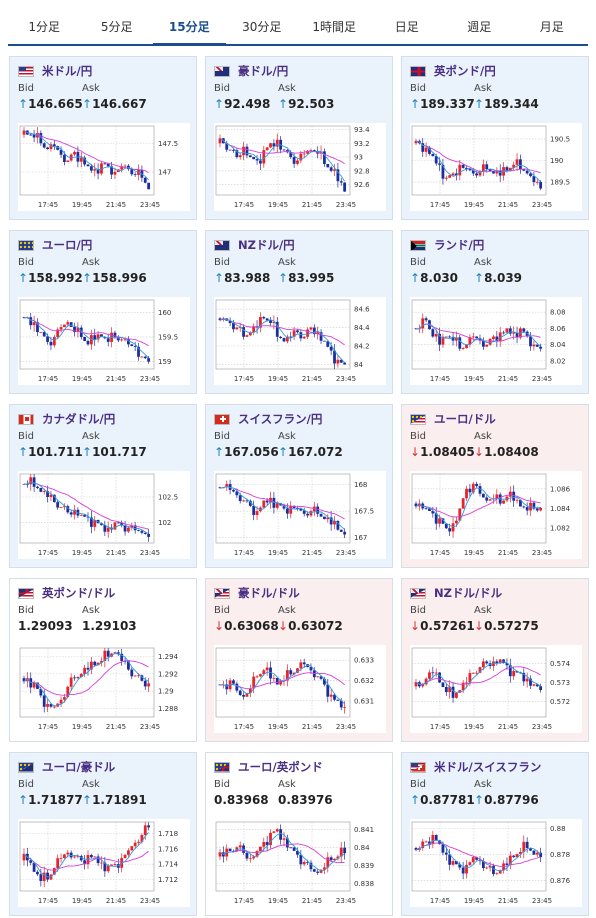 The width and height of the screenshot is (596, 918). What do you see at coordinates (300, 863) in the screenshot?
I see `price-chart: 0.841 0.84 0.839 0.838 17:45 19:45 21:45 23:45` at bounding box center [300, 863].